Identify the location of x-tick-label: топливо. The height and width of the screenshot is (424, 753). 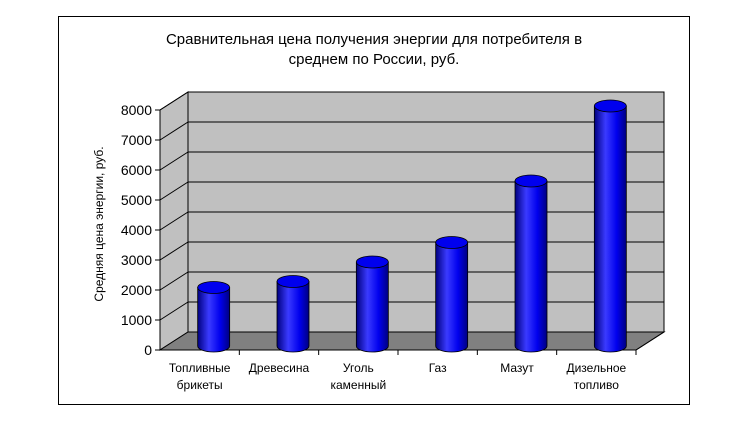
(596, 385).